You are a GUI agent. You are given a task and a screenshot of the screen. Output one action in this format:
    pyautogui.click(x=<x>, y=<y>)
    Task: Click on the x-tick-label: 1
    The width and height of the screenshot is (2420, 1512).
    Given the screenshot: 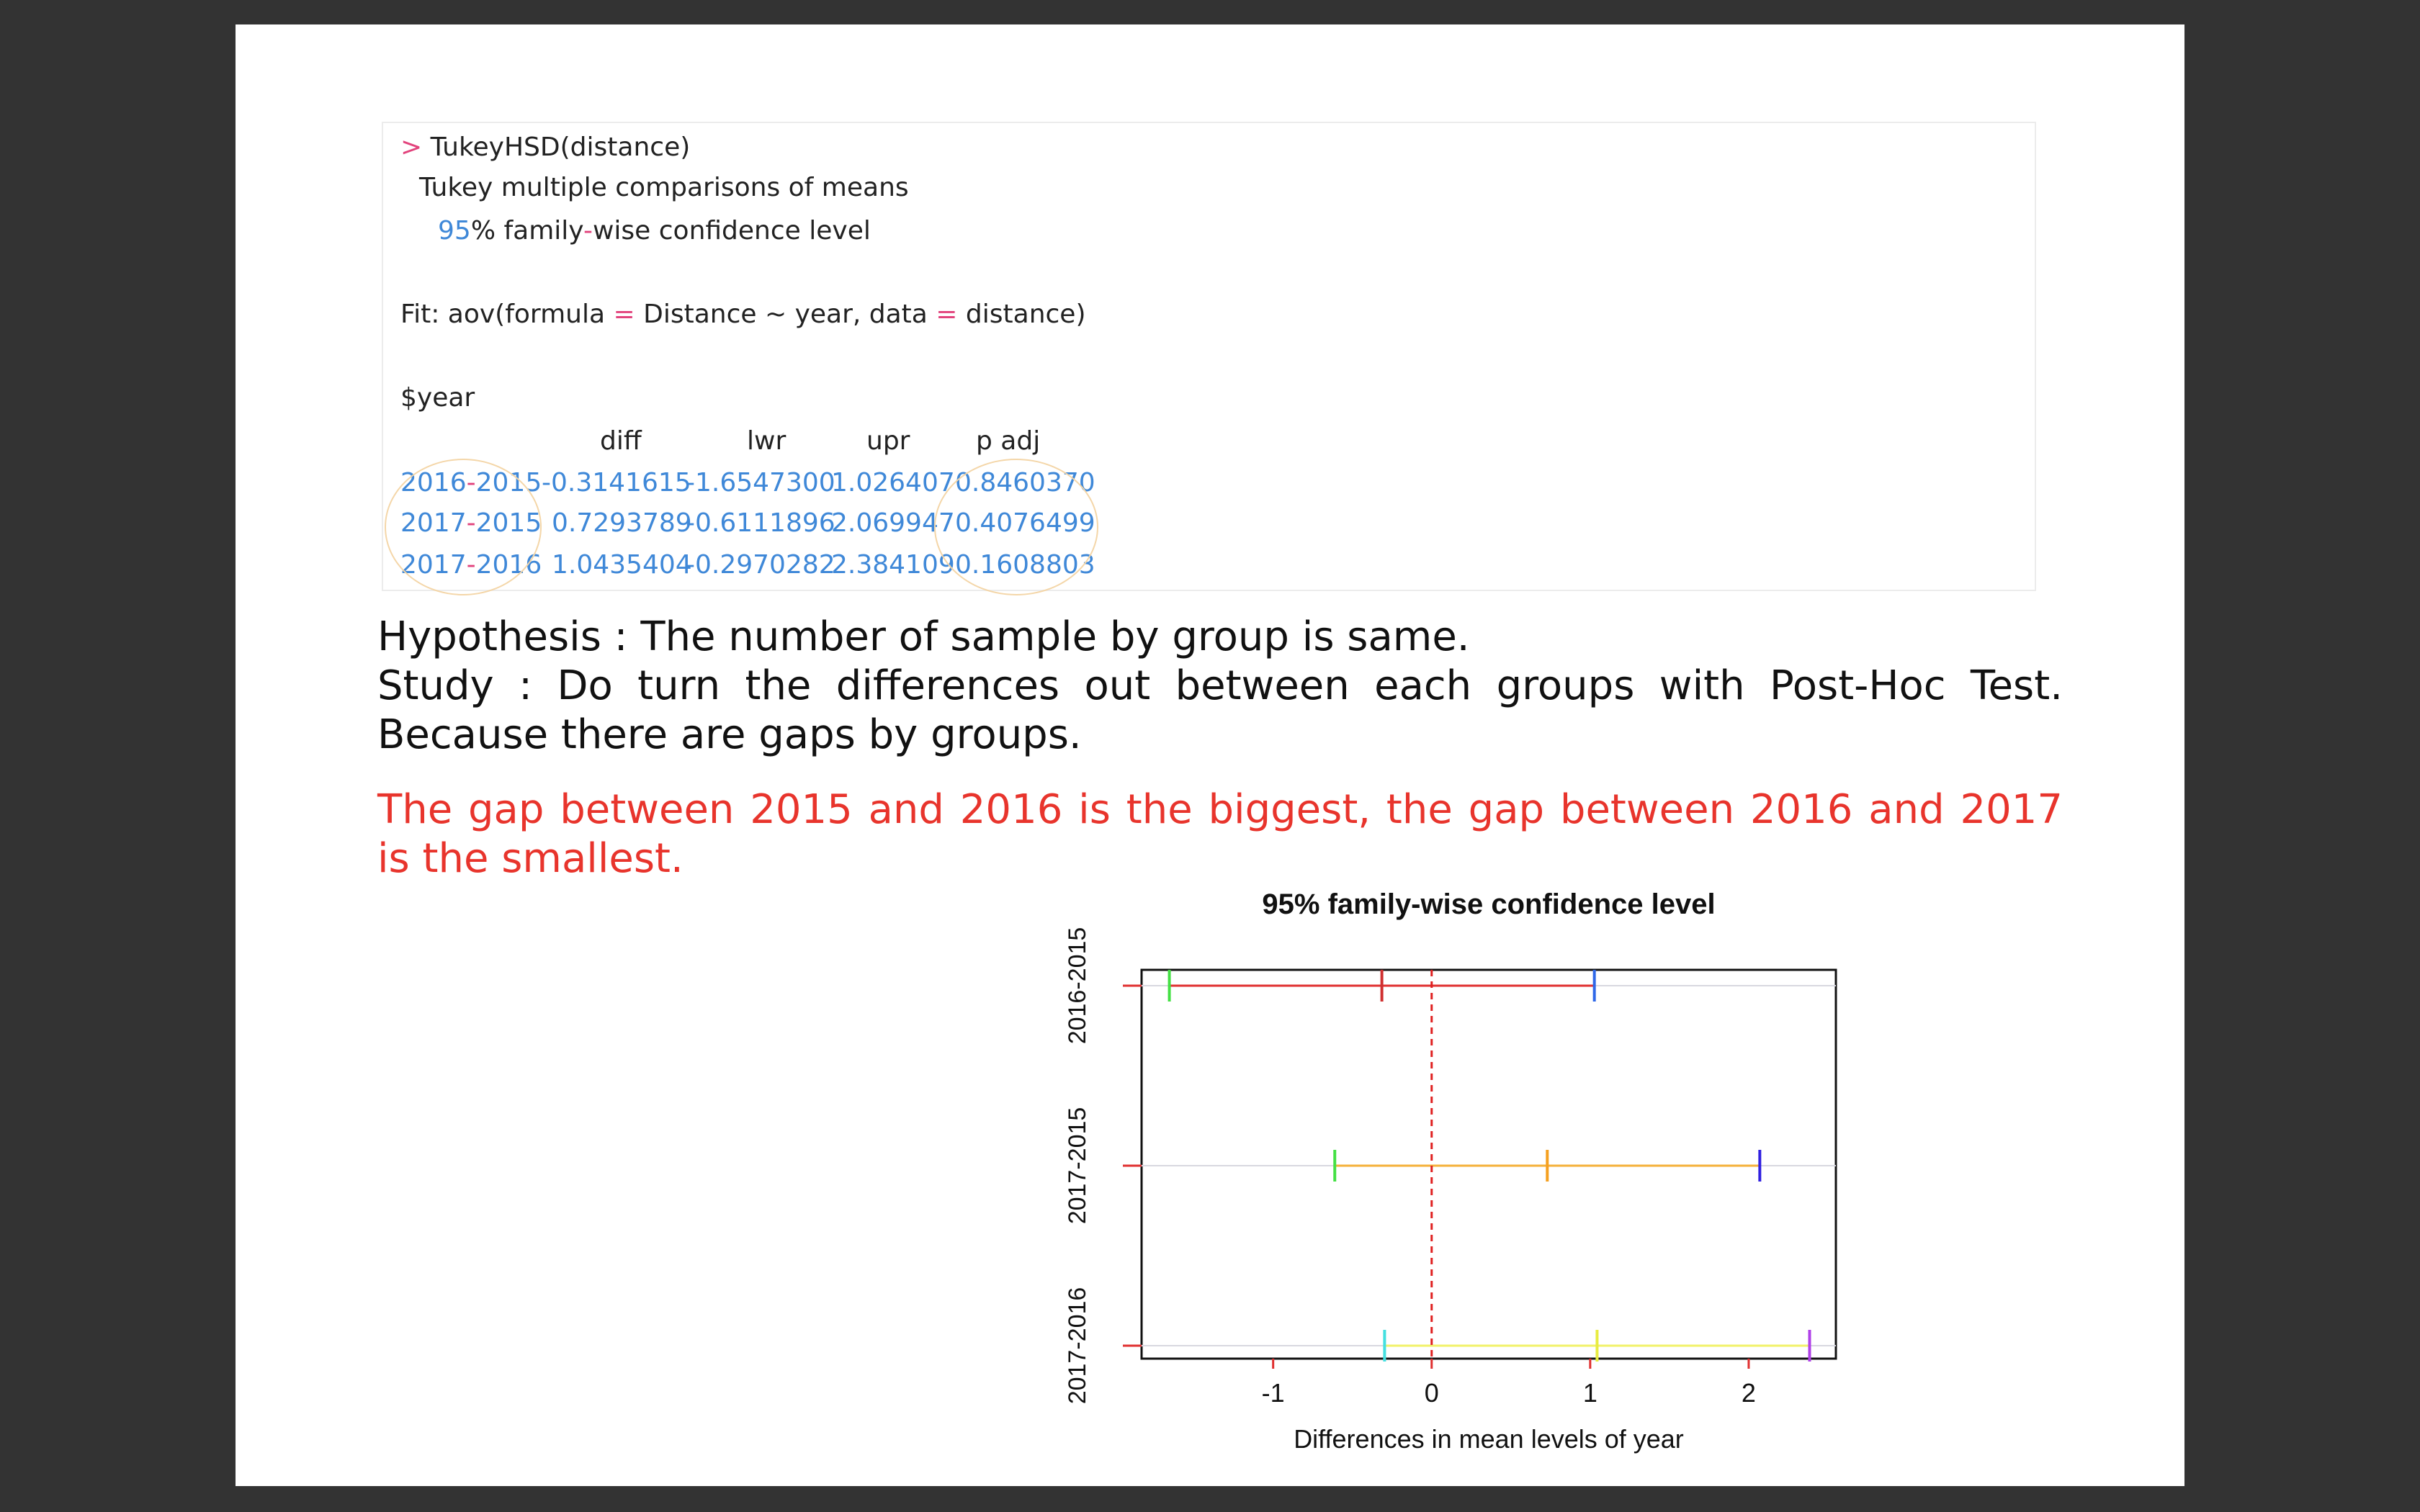 What is the action you would take?
    pyautogui.click(x=1590, y=1393)
    